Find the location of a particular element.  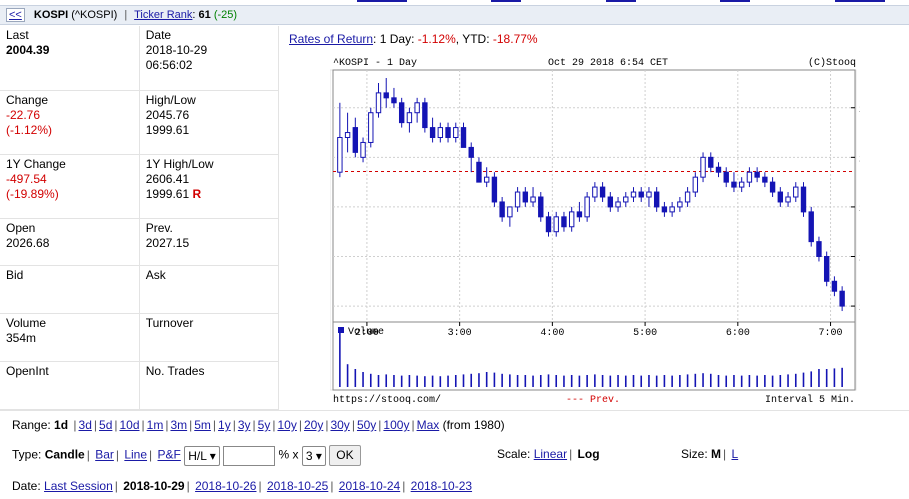

date-cell: Date 2018-10-29 06:56:02 is located at coordinates (209, 58).